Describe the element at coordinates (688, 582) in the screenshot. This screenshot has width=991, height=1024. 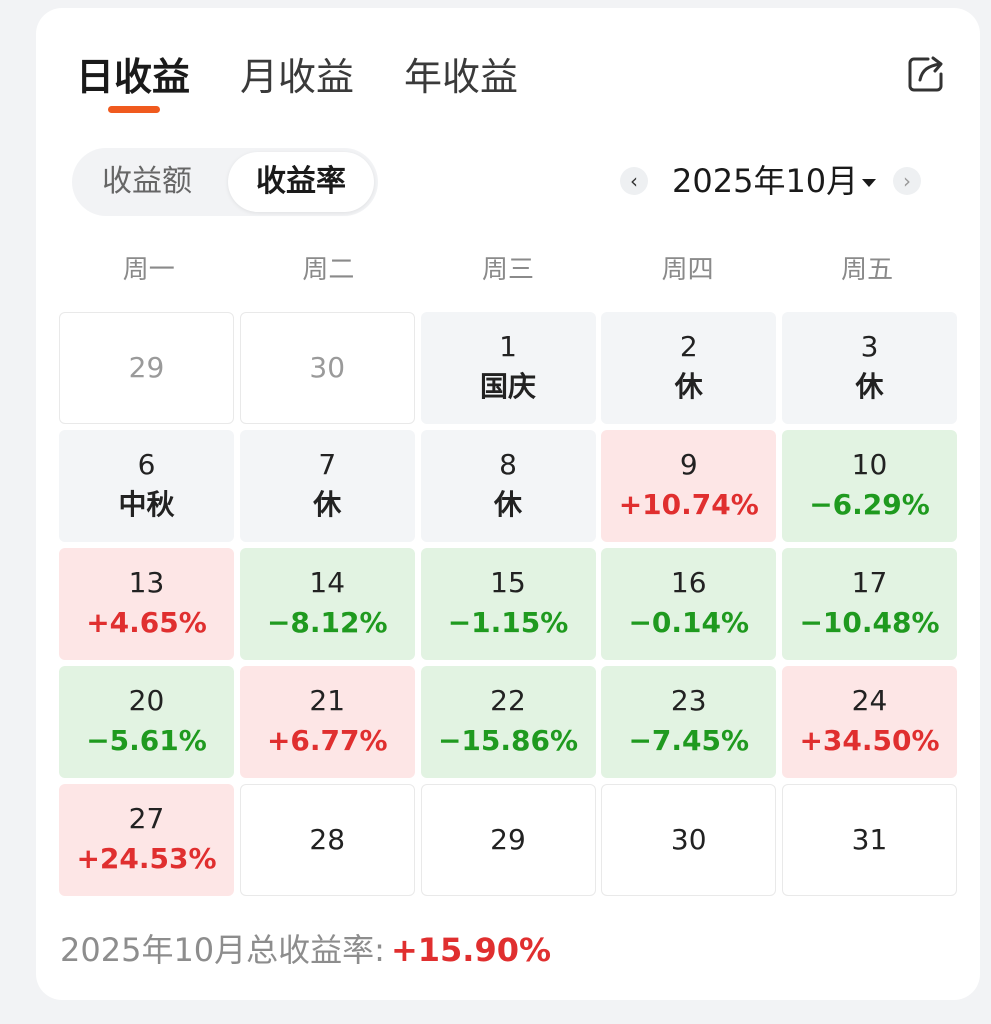
I see `day-number: 16` at that location.